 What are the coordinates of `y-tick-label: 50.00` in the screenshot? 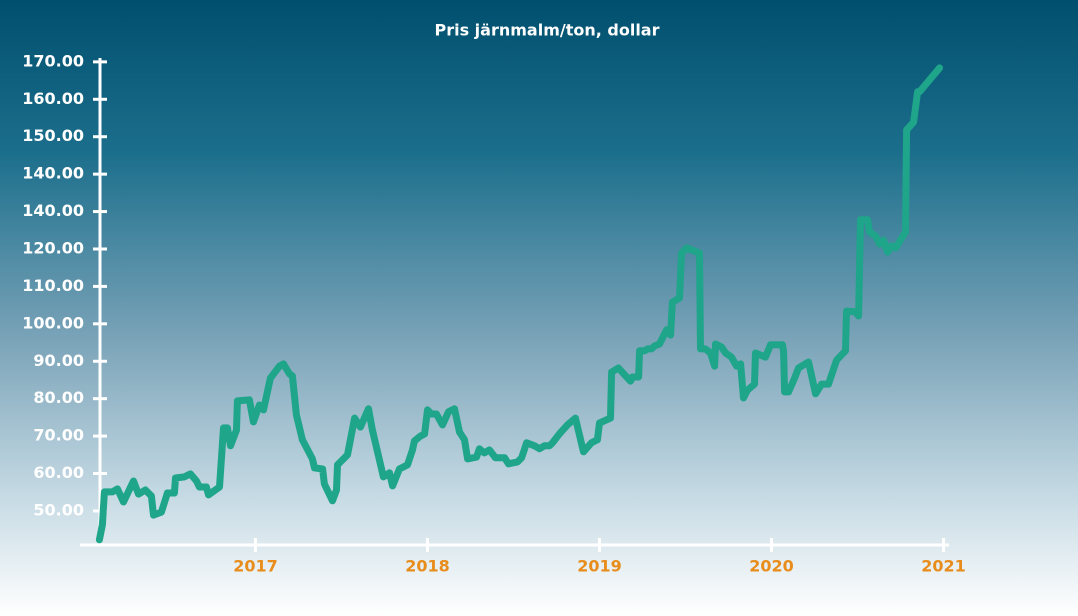 It's located at (58, 509).